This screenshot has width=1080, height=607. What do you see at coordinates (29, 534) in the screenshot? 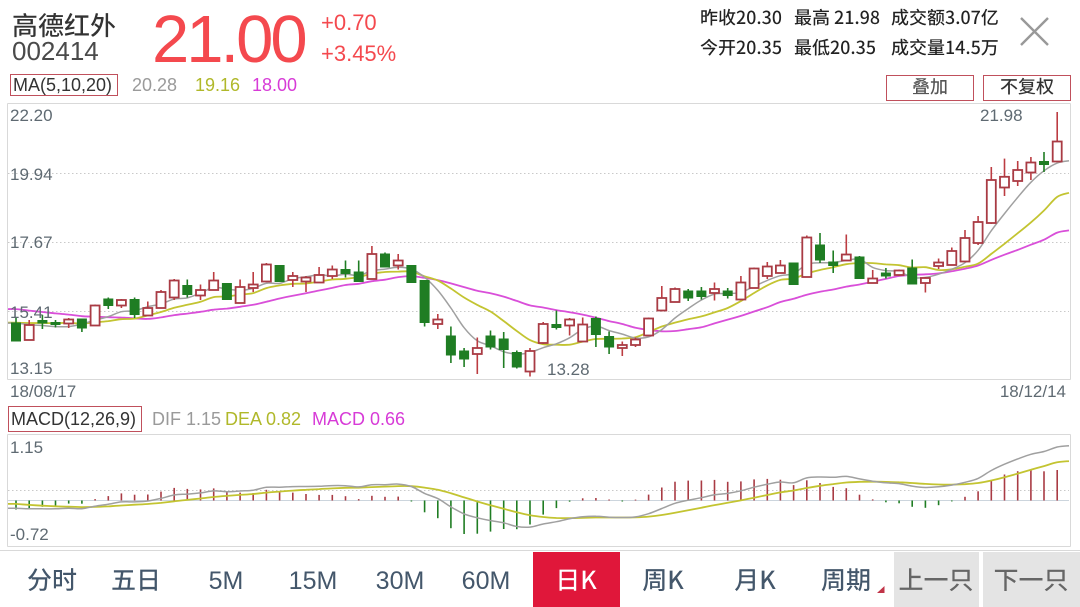
I see `svg-text: -0.72` at bounding box center [29, 534].